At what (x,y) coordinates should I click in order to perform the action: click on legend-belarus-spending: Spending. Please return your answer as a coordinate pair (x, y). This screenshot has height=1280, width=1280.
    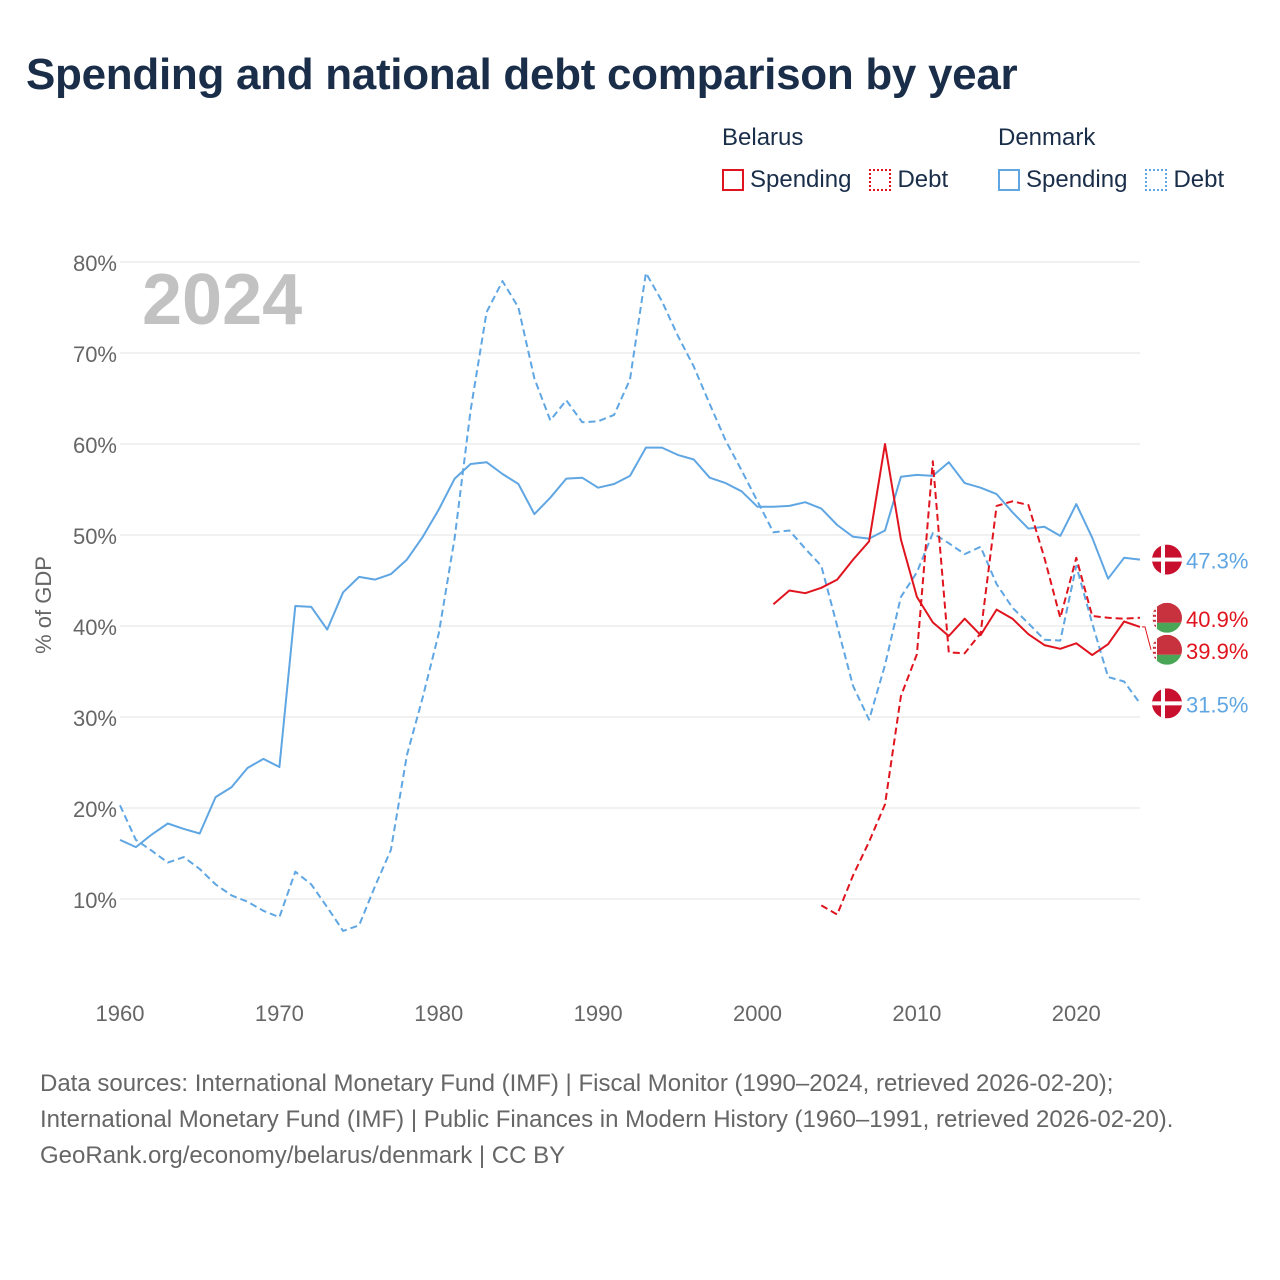
    Looking at the image, I should click on (786, 180).